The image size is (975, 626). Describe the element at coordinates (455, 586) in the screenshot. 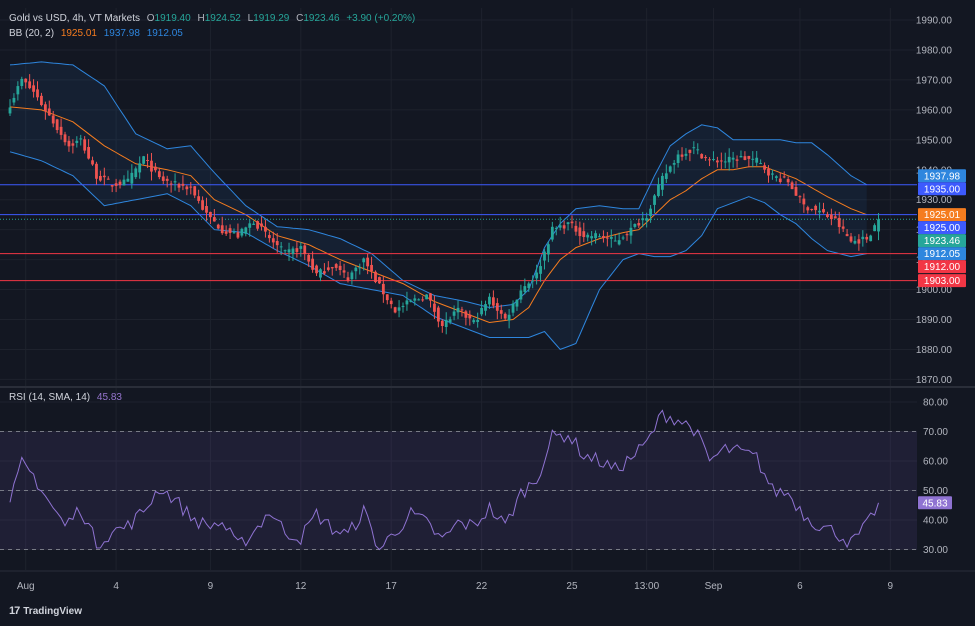

I see `time-axis: Aug 4 9 12 17 22 25 13:00 Sep 6 9` at that location.